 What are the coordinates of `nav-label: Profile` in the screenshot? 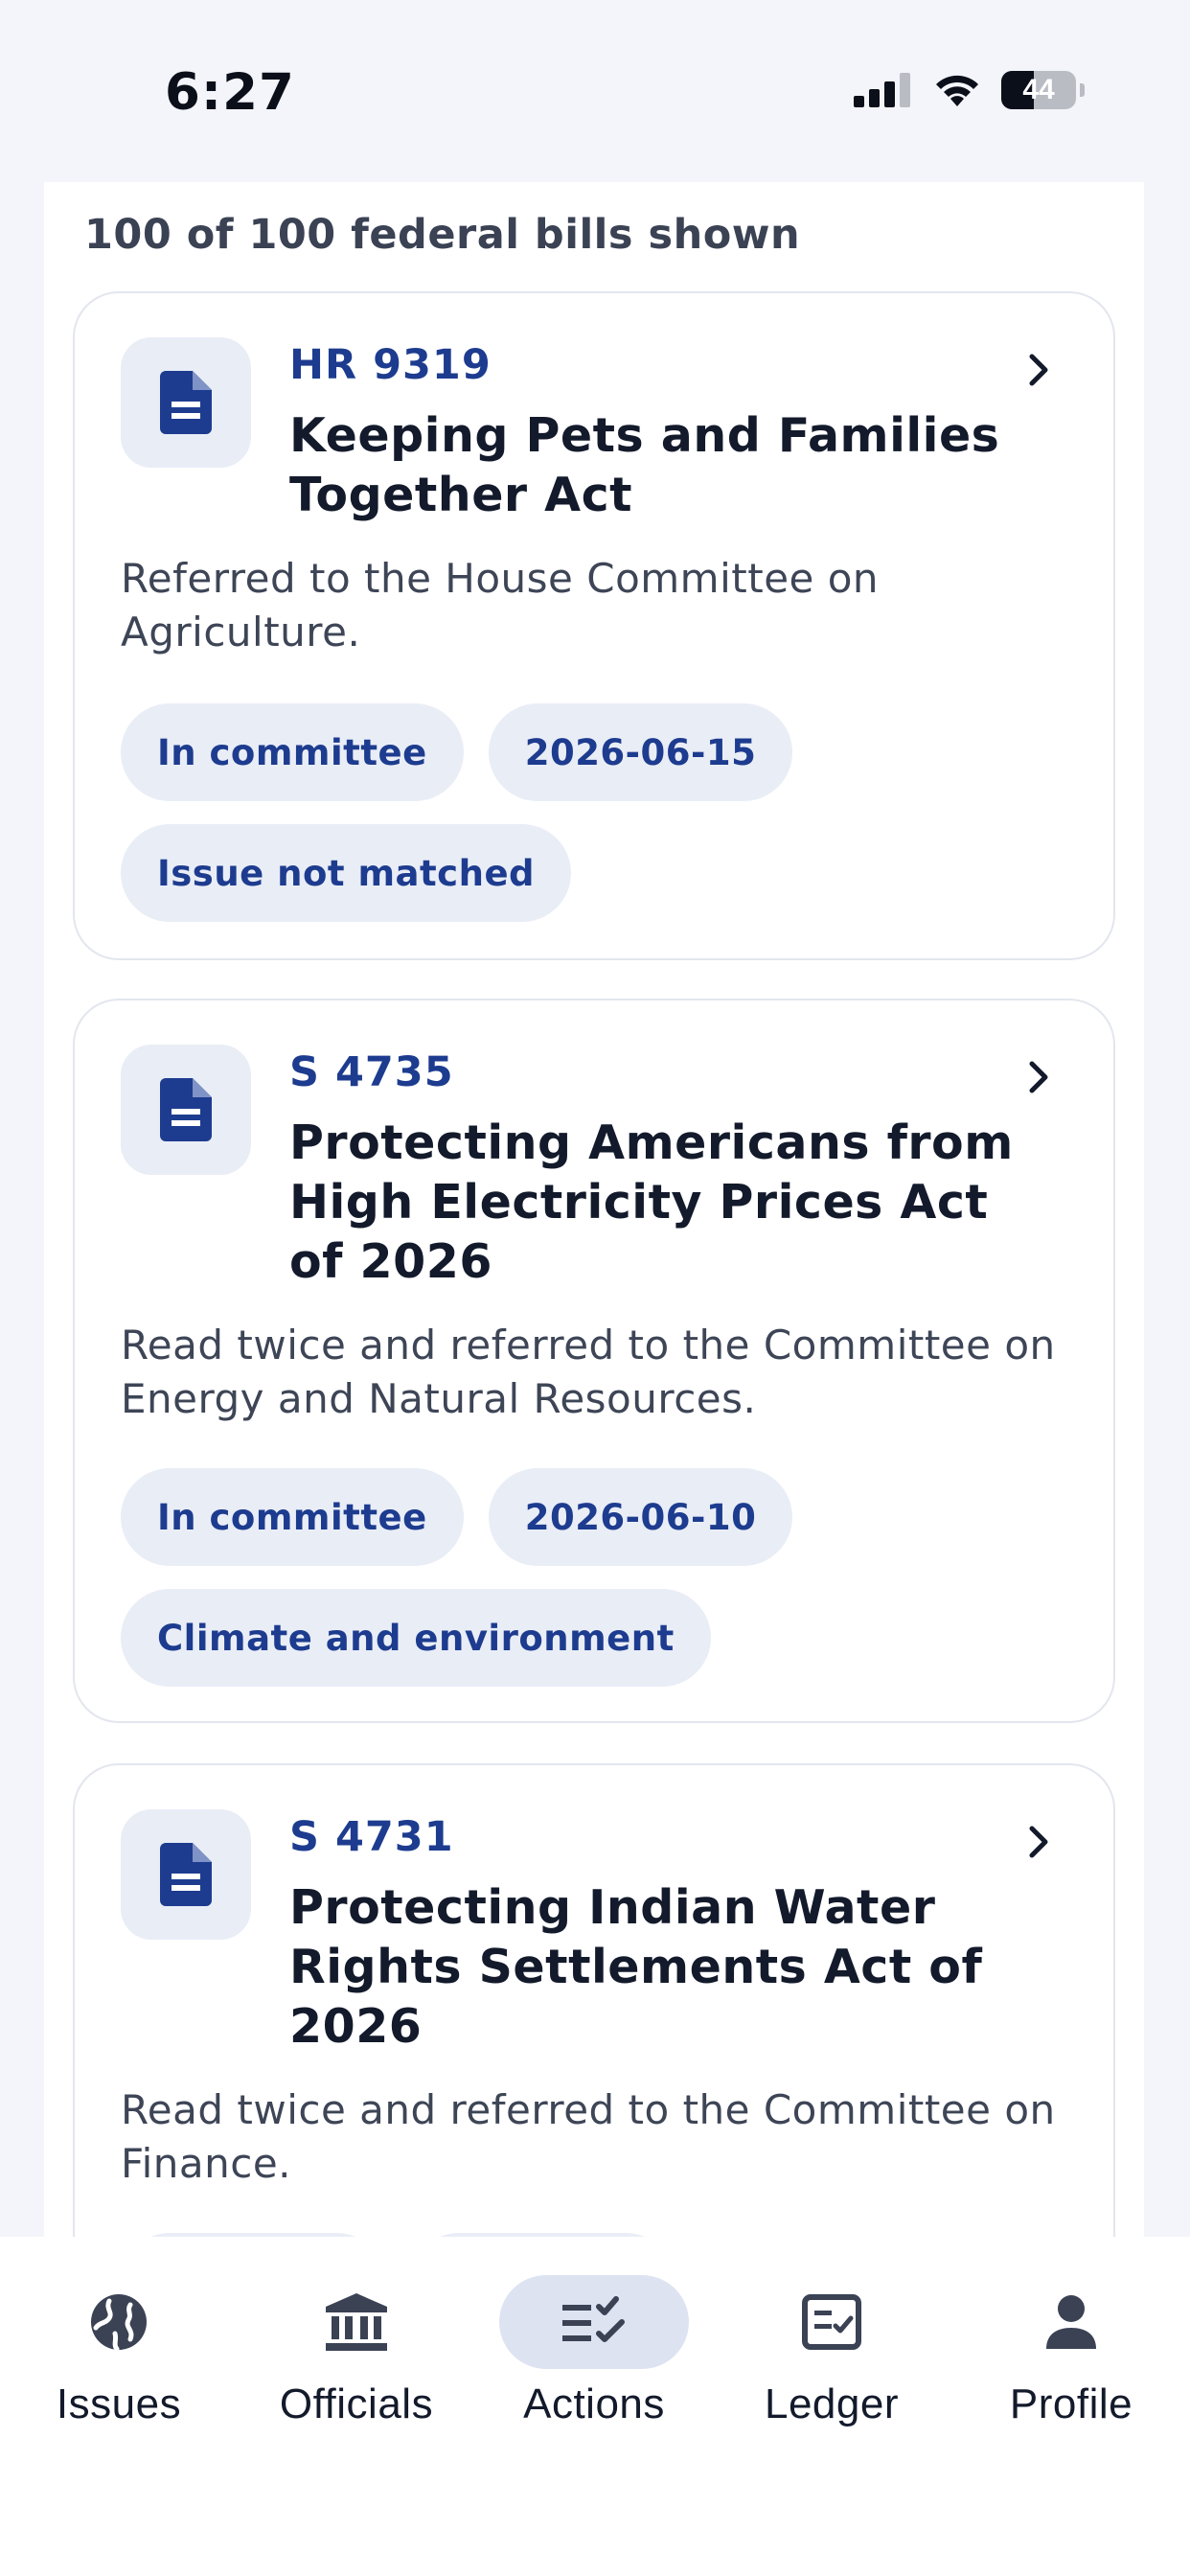 It's located at (1071, 2403).